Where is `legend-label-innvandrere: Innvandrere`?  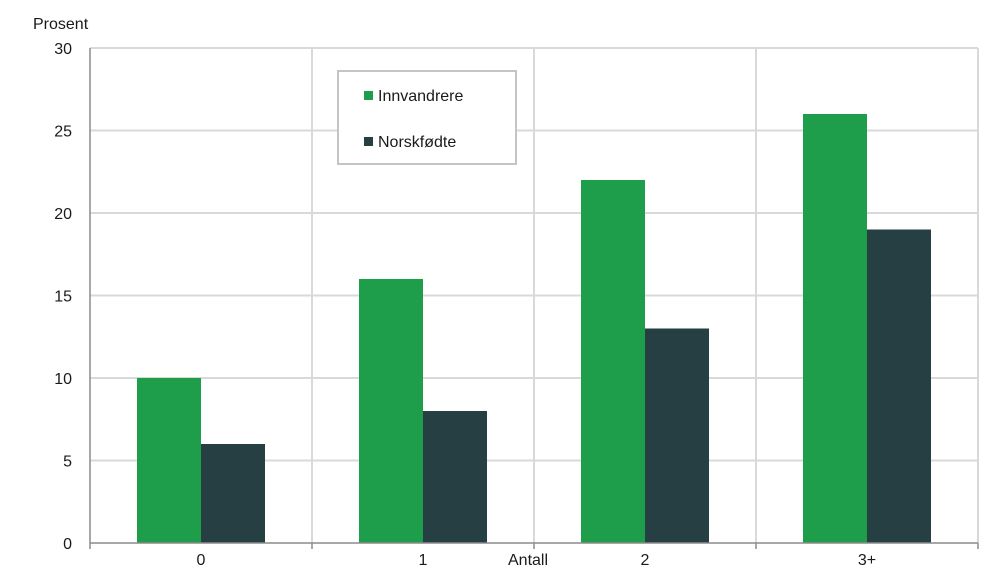
legend-label-innvandrere: Innvandrere is located at coordinates (420, 96).